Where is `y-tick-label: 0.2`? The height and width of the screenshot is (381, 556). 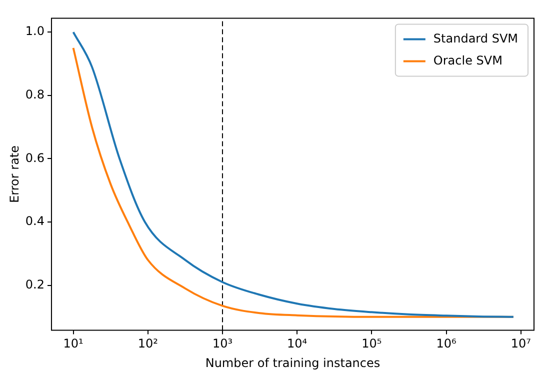
y-tick-label: 0.2 is located at coordinates (34, 284).